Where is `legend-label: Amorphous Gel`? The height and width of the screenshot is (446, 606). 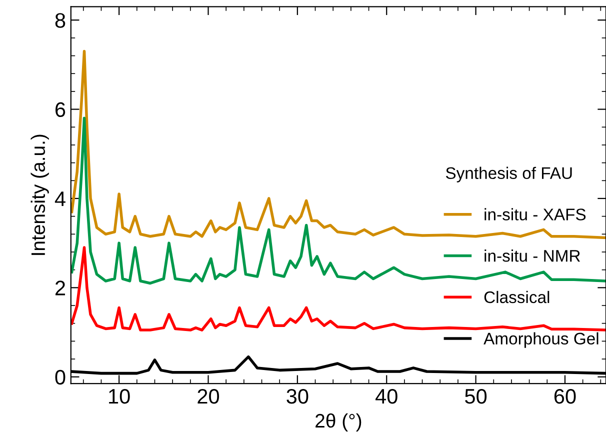
legend-label: Amorphous Gel is located at coordinates (541, 340).